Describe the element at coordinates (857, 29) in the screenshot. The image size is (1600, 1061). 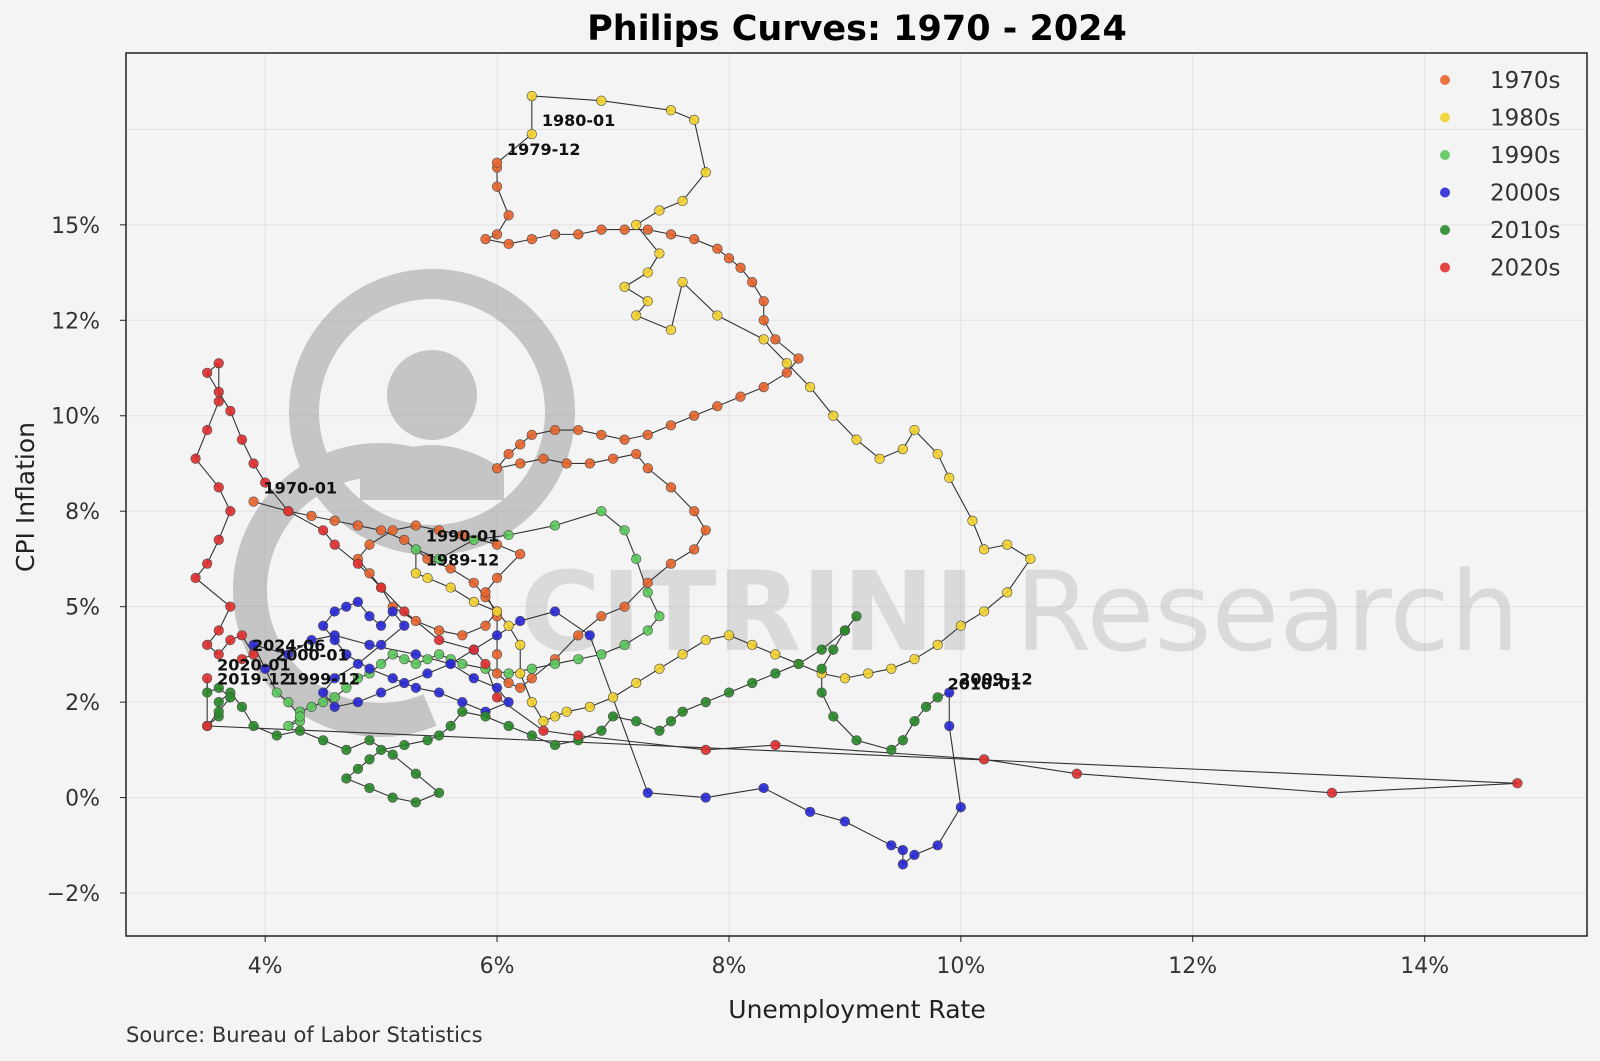
I see `chart-title: Philips Curves: 1970 - 2024` at that location.